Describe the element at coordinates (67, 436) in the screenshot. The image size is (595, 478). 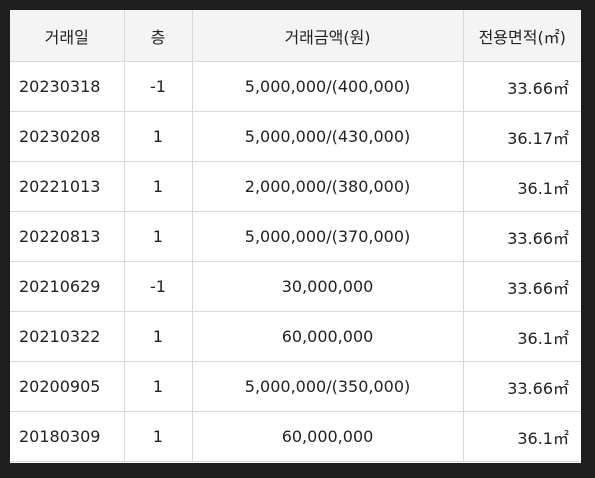
I see `cell-date: 20180309` at that location.